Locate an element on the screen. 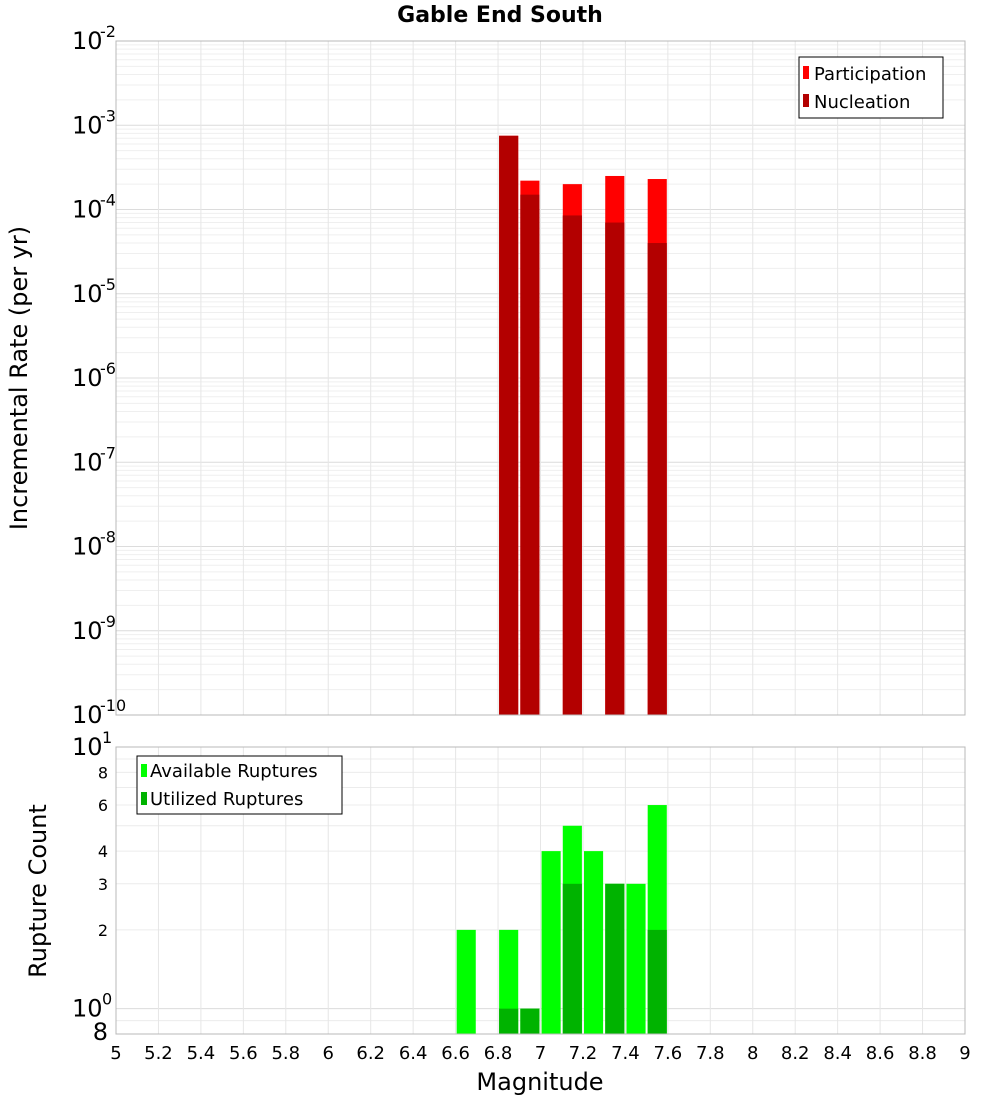 The height and width of the screenshot is (1100, 1000). x-axis-title: Magnitude is located at coordinates (539, 1082).